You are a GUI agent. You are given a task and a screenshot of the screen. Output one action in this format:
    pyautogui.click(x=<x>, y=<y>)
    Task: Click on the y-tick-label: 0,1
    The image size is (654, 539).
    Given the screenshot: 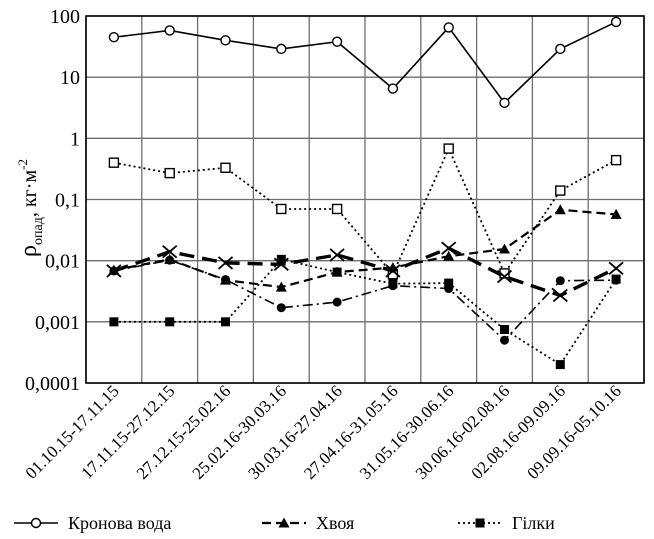 What is the action you would take?
    pyautogui.click(x=67, y=201)
    